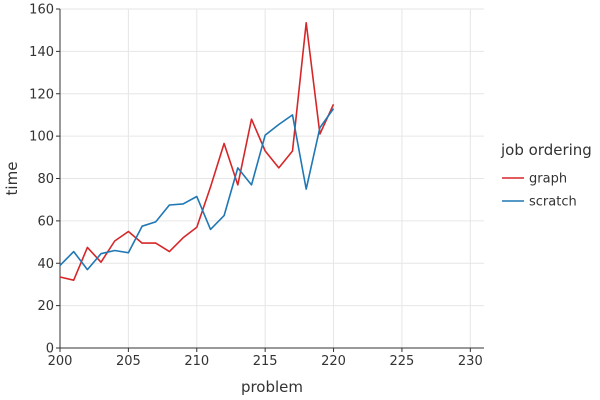 The image size is (600, 400). What do you see at coordinates (548, 179) in the screenshot?
I see `legend-label-graph: graph` at bounding box center [548, 179].